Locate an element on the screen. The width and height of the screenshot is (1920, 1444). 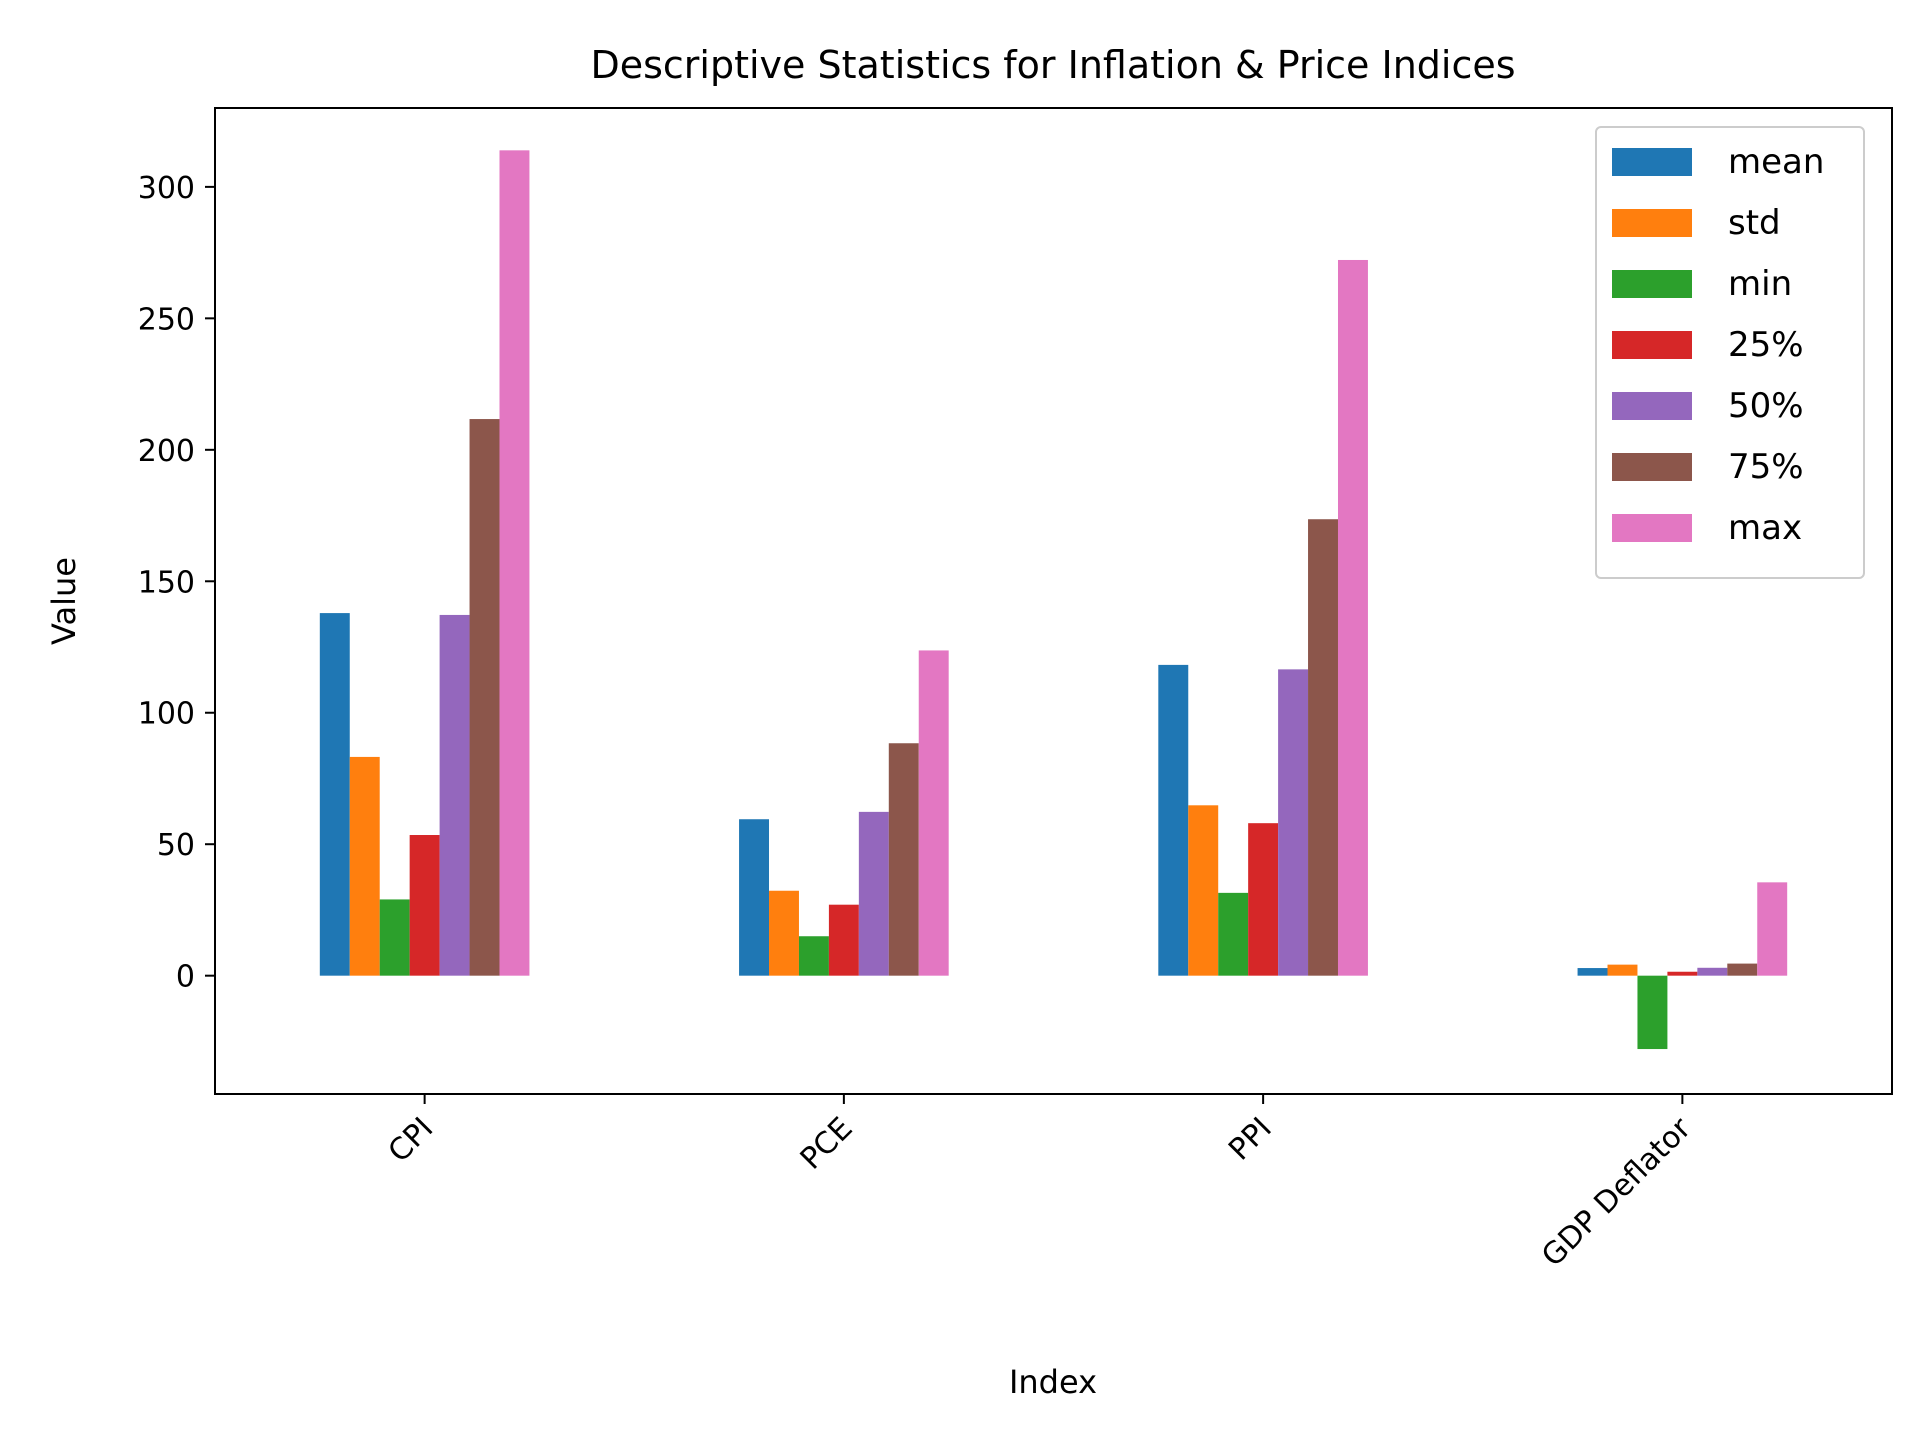
bar-min-CPI is located at coordinates (394, 937).